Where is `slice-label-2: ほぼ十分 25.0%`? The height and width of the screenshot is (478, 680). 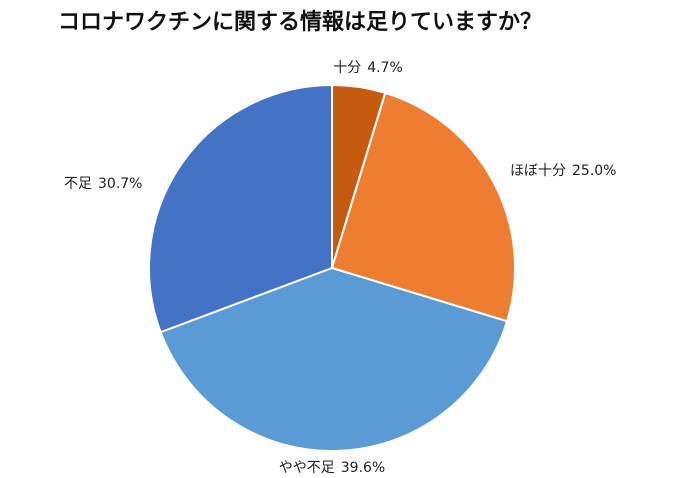 slice-label-2: ほぼ十分 25.0% is located at coordinates (563, 171).